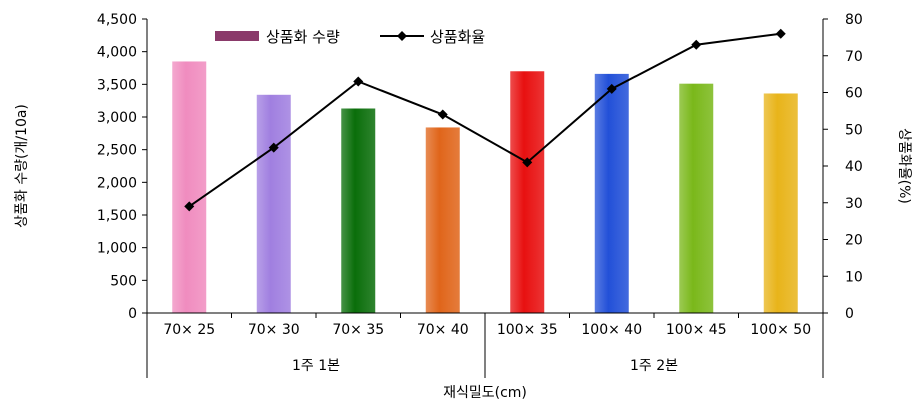 This screenshot has width=918, height=404. What do you see at coordinates (854, 167) in the screenshot?
I see `y-right-tick-label: 40` at bounding box center [854, 167].